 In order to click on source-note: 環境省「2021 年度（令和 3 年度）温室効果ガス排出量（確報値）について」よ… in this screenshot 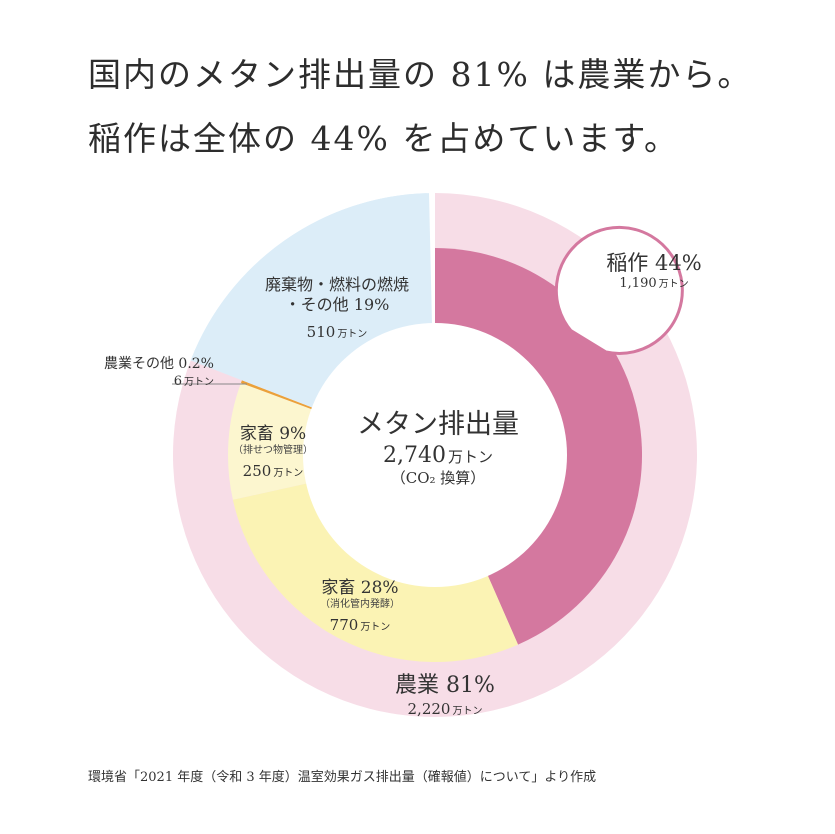, I will do `click(342, 777)`.